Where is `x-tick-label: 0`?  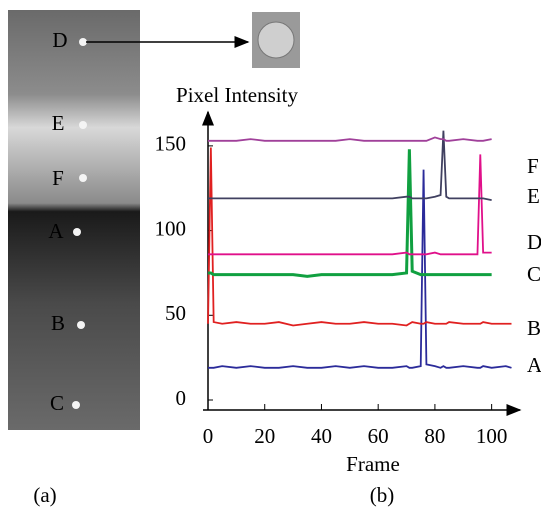
x-tick-label: 0 is located at coordinates (208, 436).